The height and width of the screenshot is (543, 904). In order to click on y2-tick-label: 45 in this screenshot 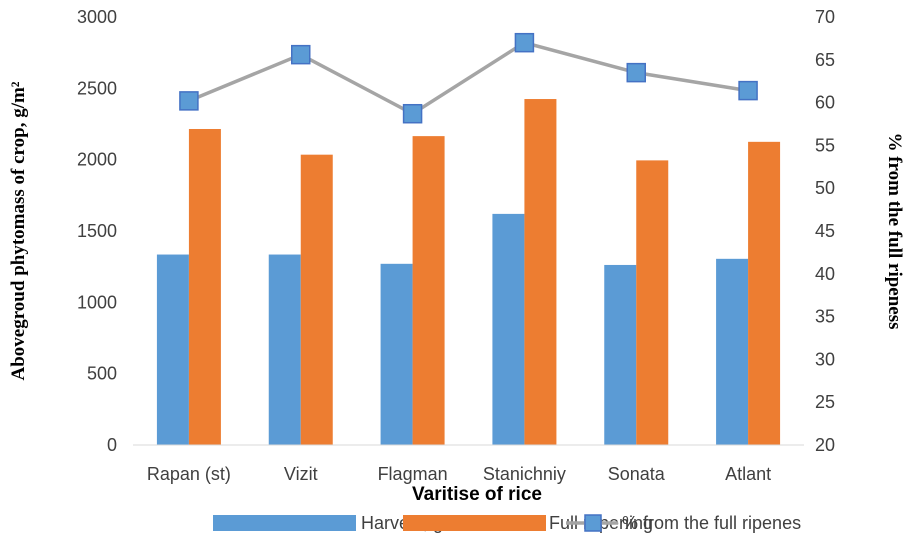, I will do `click(825, 231)`.